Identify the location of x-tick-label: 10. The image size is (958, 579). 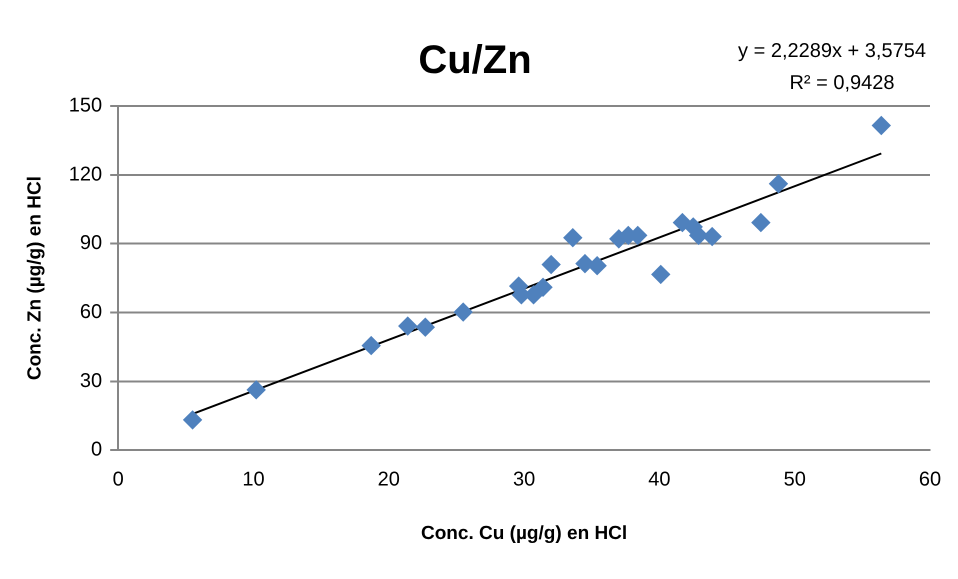
(253, 479).